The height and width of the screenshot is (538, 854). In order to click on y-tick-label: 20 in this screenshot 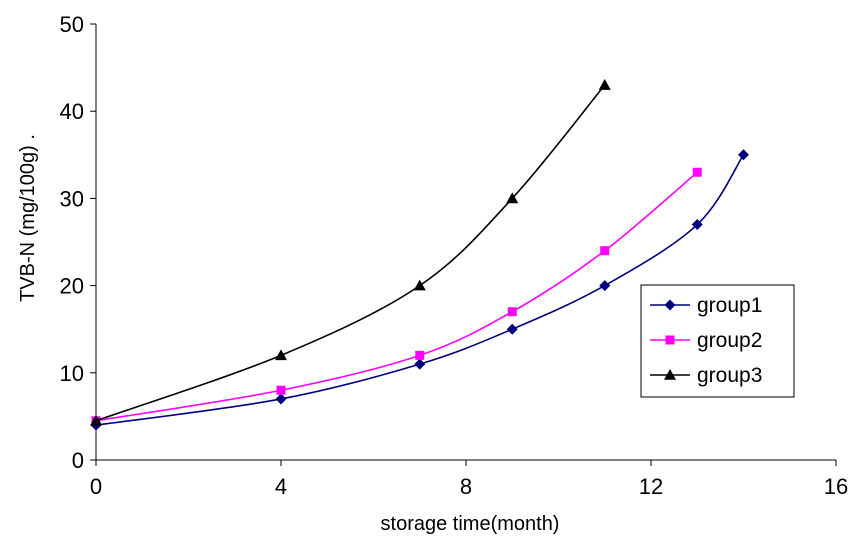, I will do `click(72, 286)`.